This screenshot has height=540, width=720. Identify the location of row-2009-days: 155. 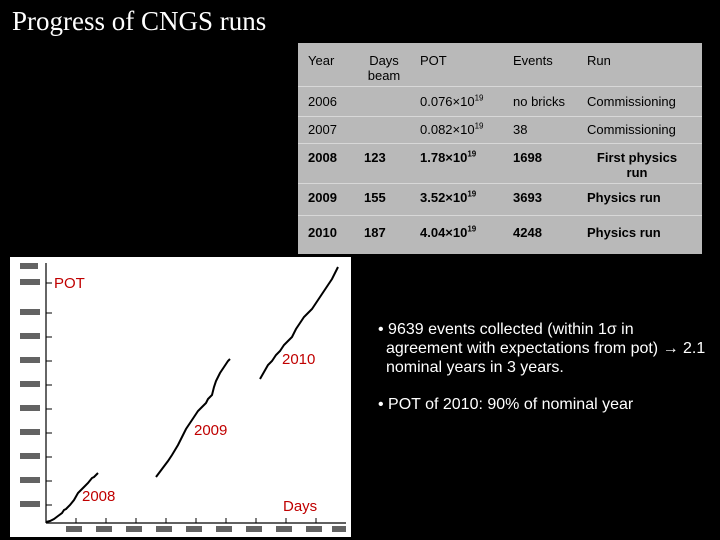
(375, 197).